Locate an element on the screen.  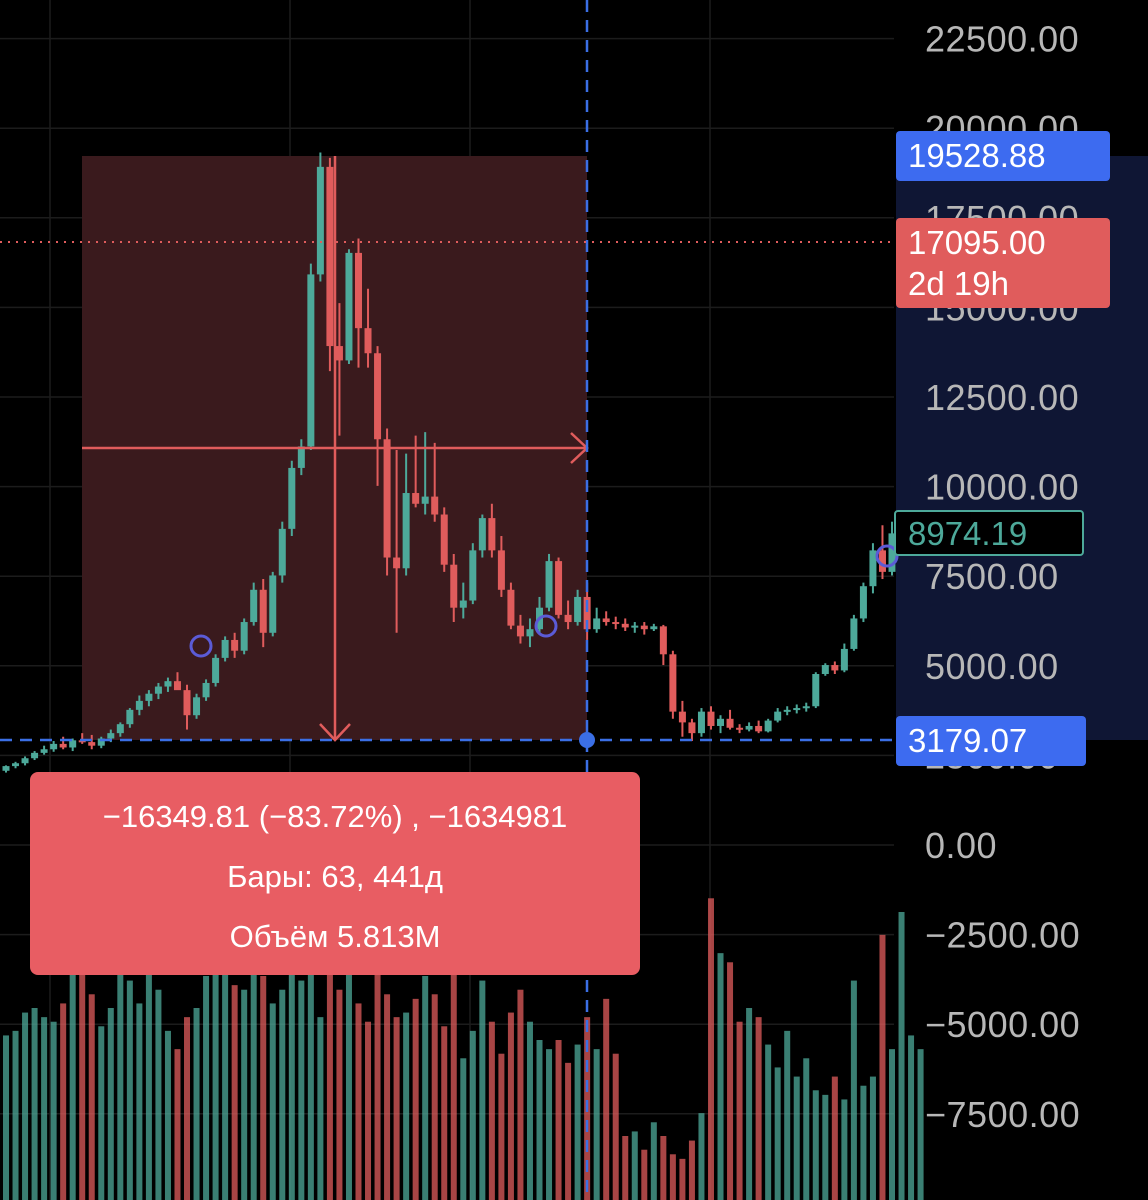
crosshair-price-bottom-tag: 3179.07 is located at coordinates (991, 741).